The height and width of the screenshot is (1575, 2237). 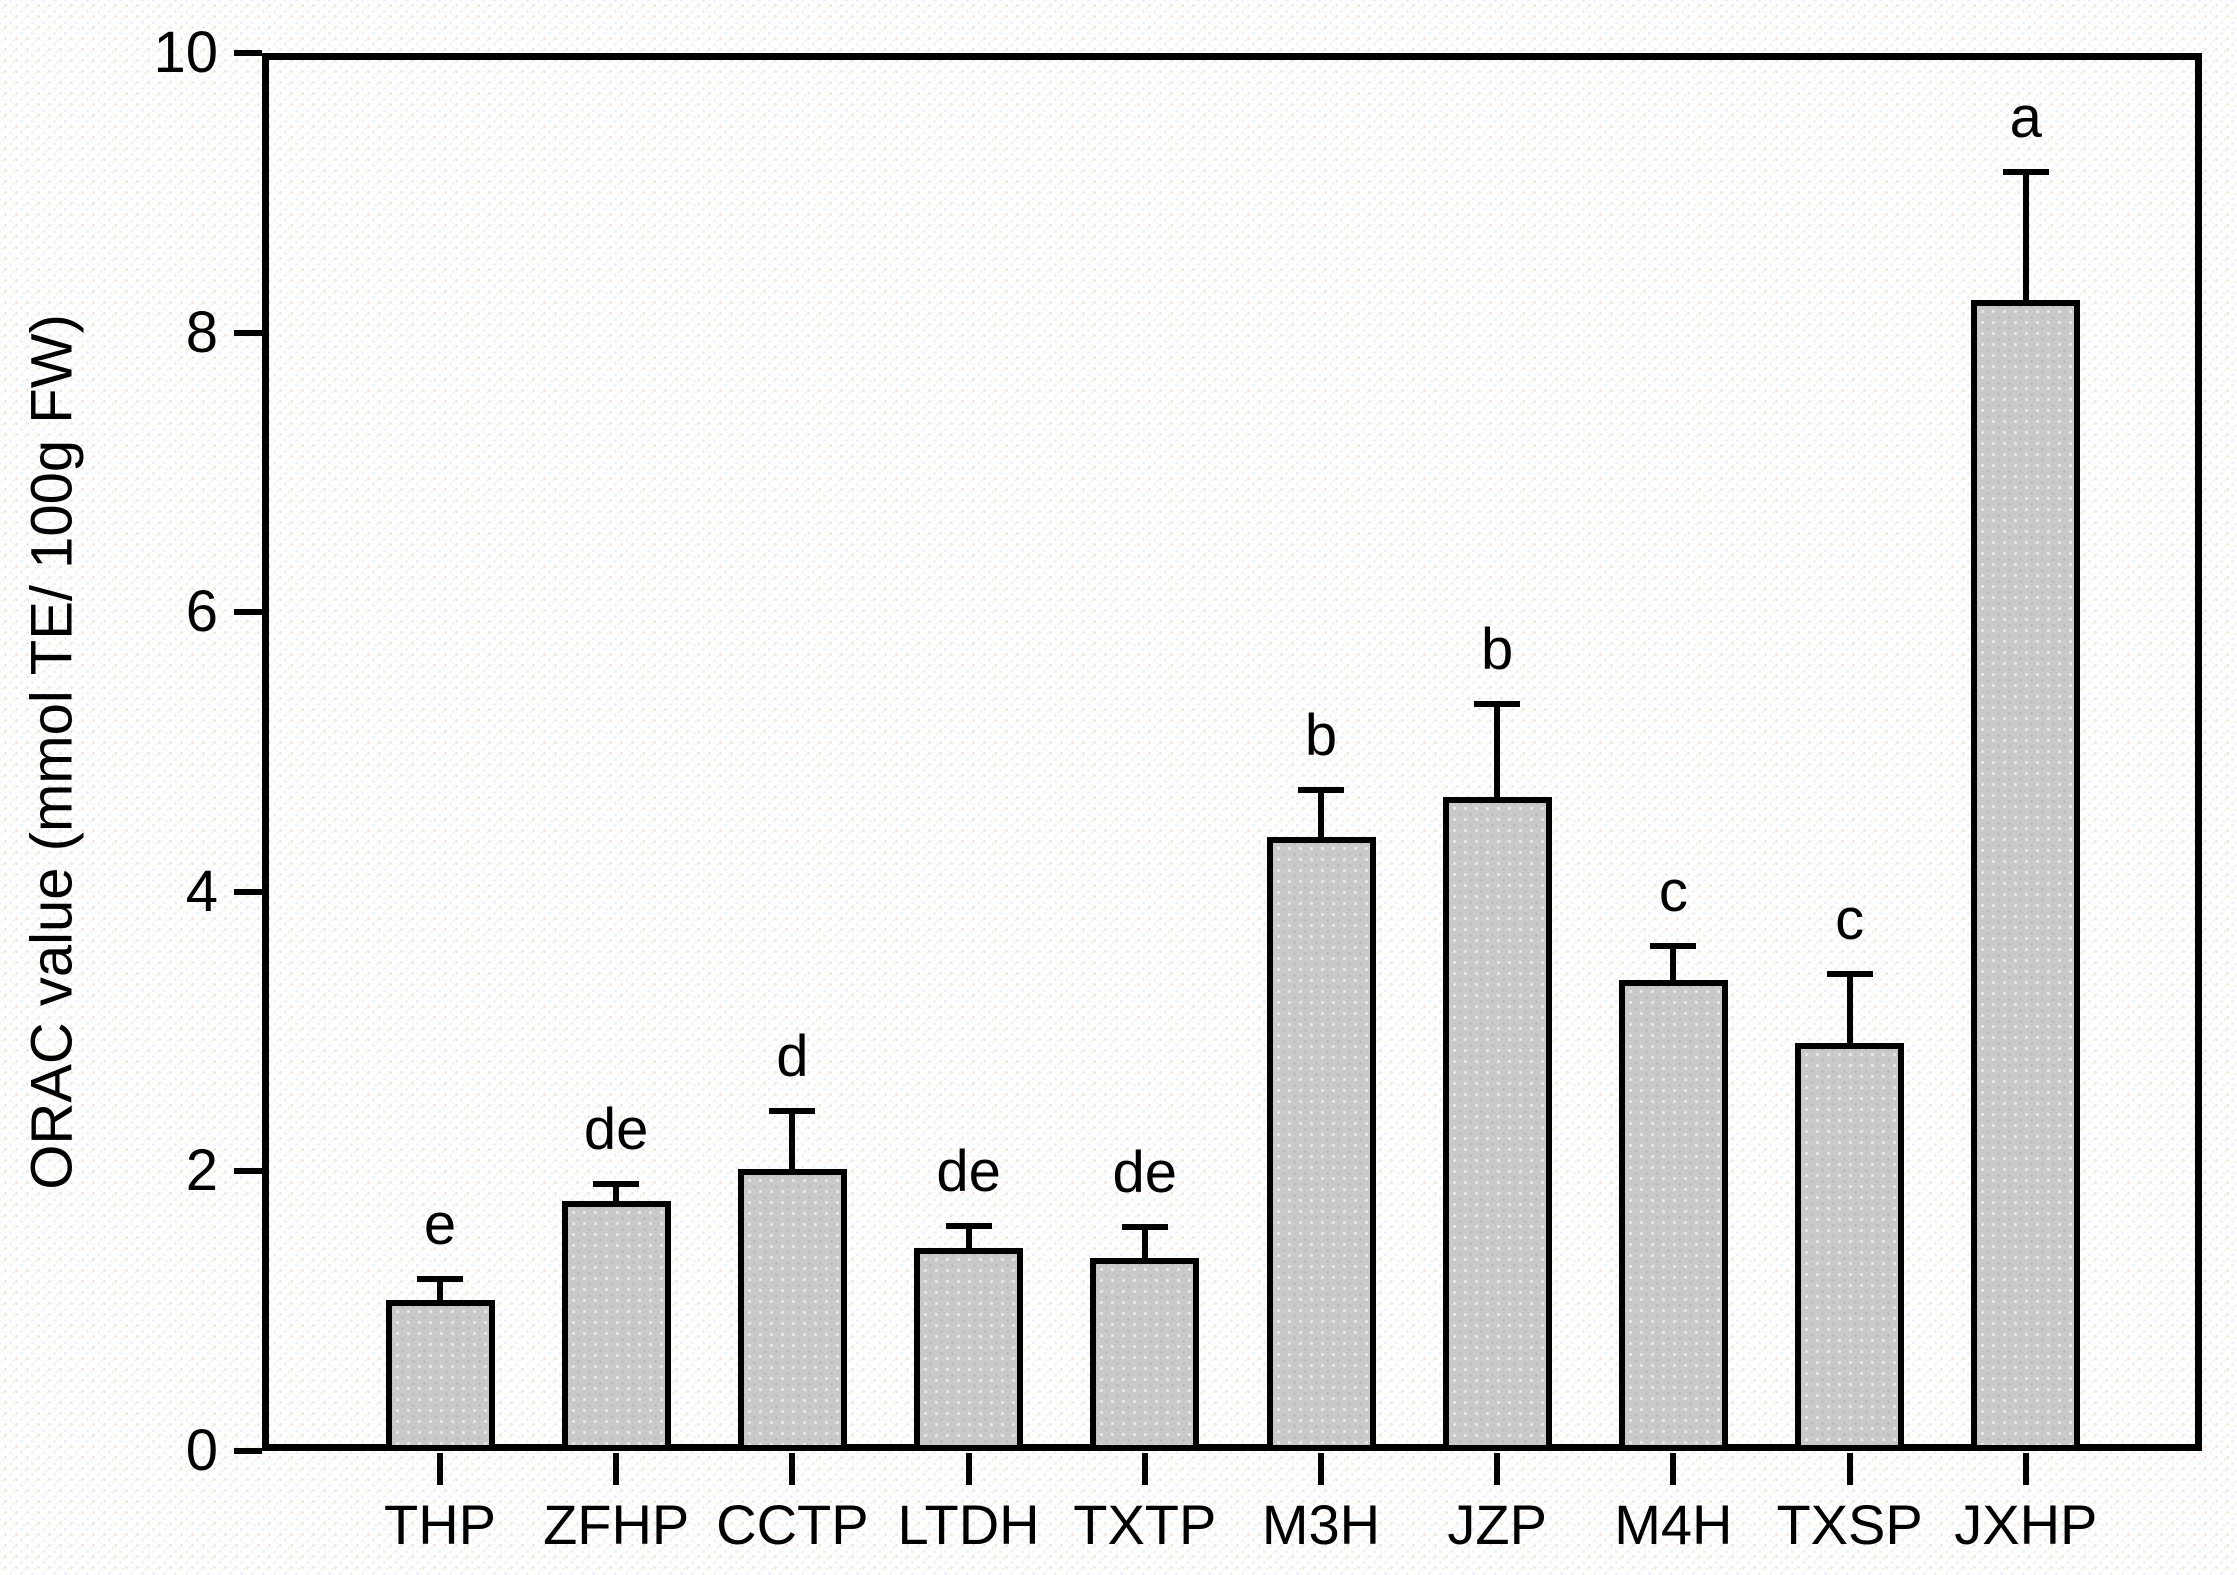 I want to click on x-tick-label: M3H, so click(x=1321, y=1524).